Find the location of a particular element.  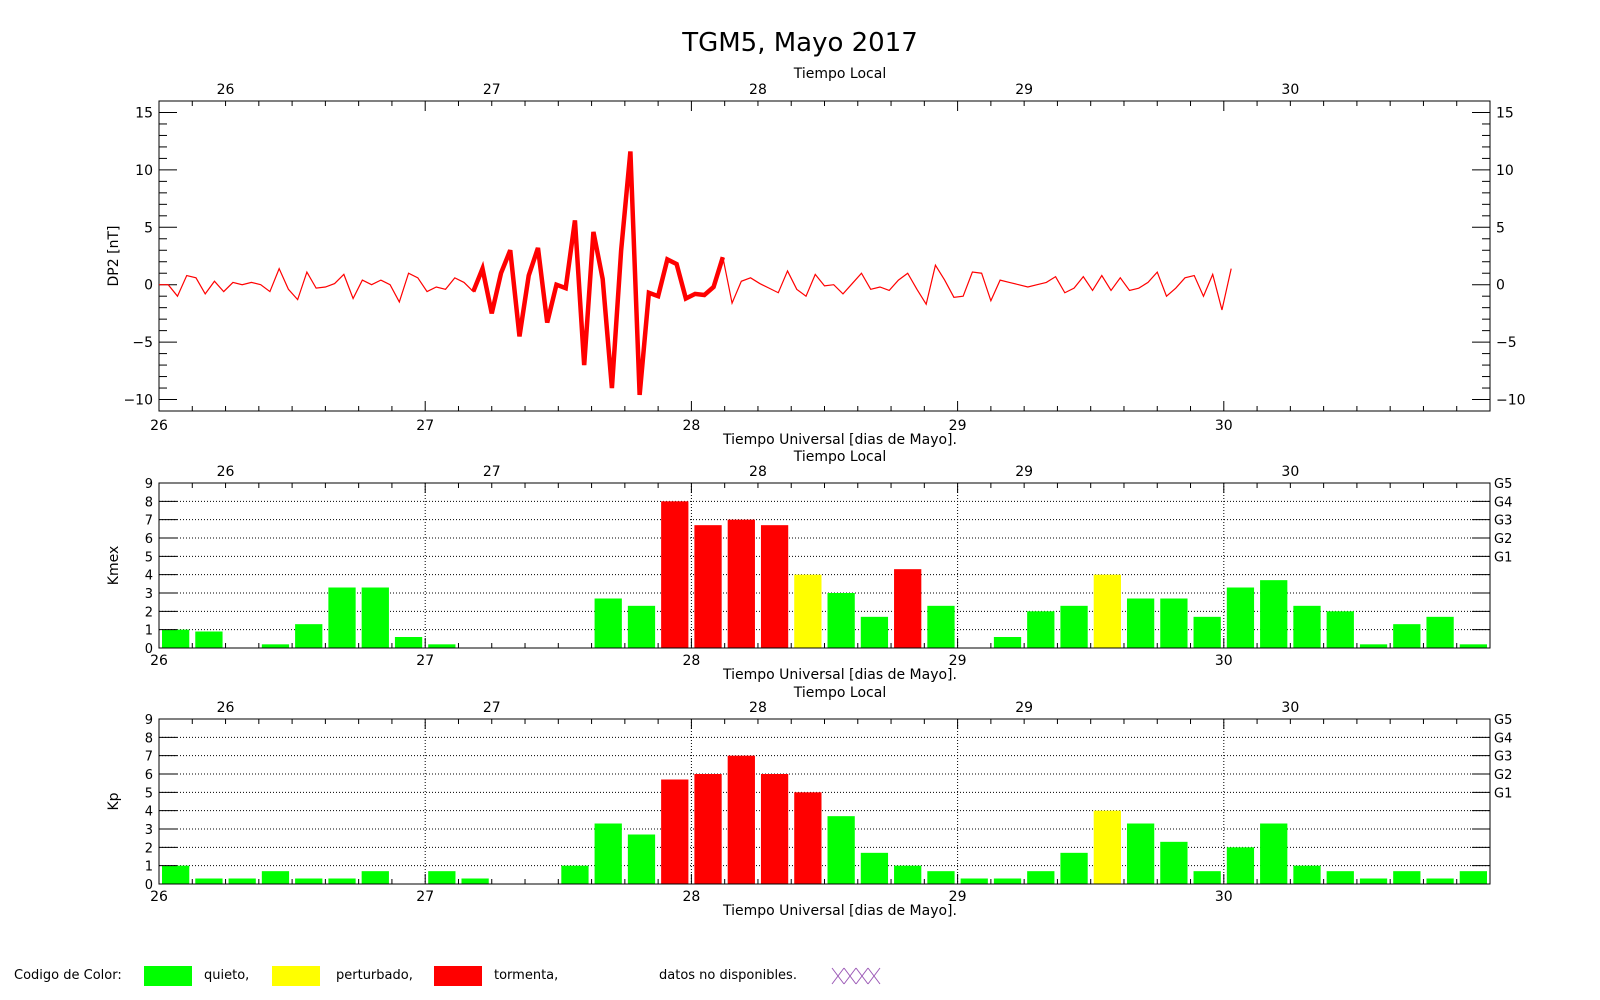

y-tick-label: 10 is located at coordinates (144, 171).